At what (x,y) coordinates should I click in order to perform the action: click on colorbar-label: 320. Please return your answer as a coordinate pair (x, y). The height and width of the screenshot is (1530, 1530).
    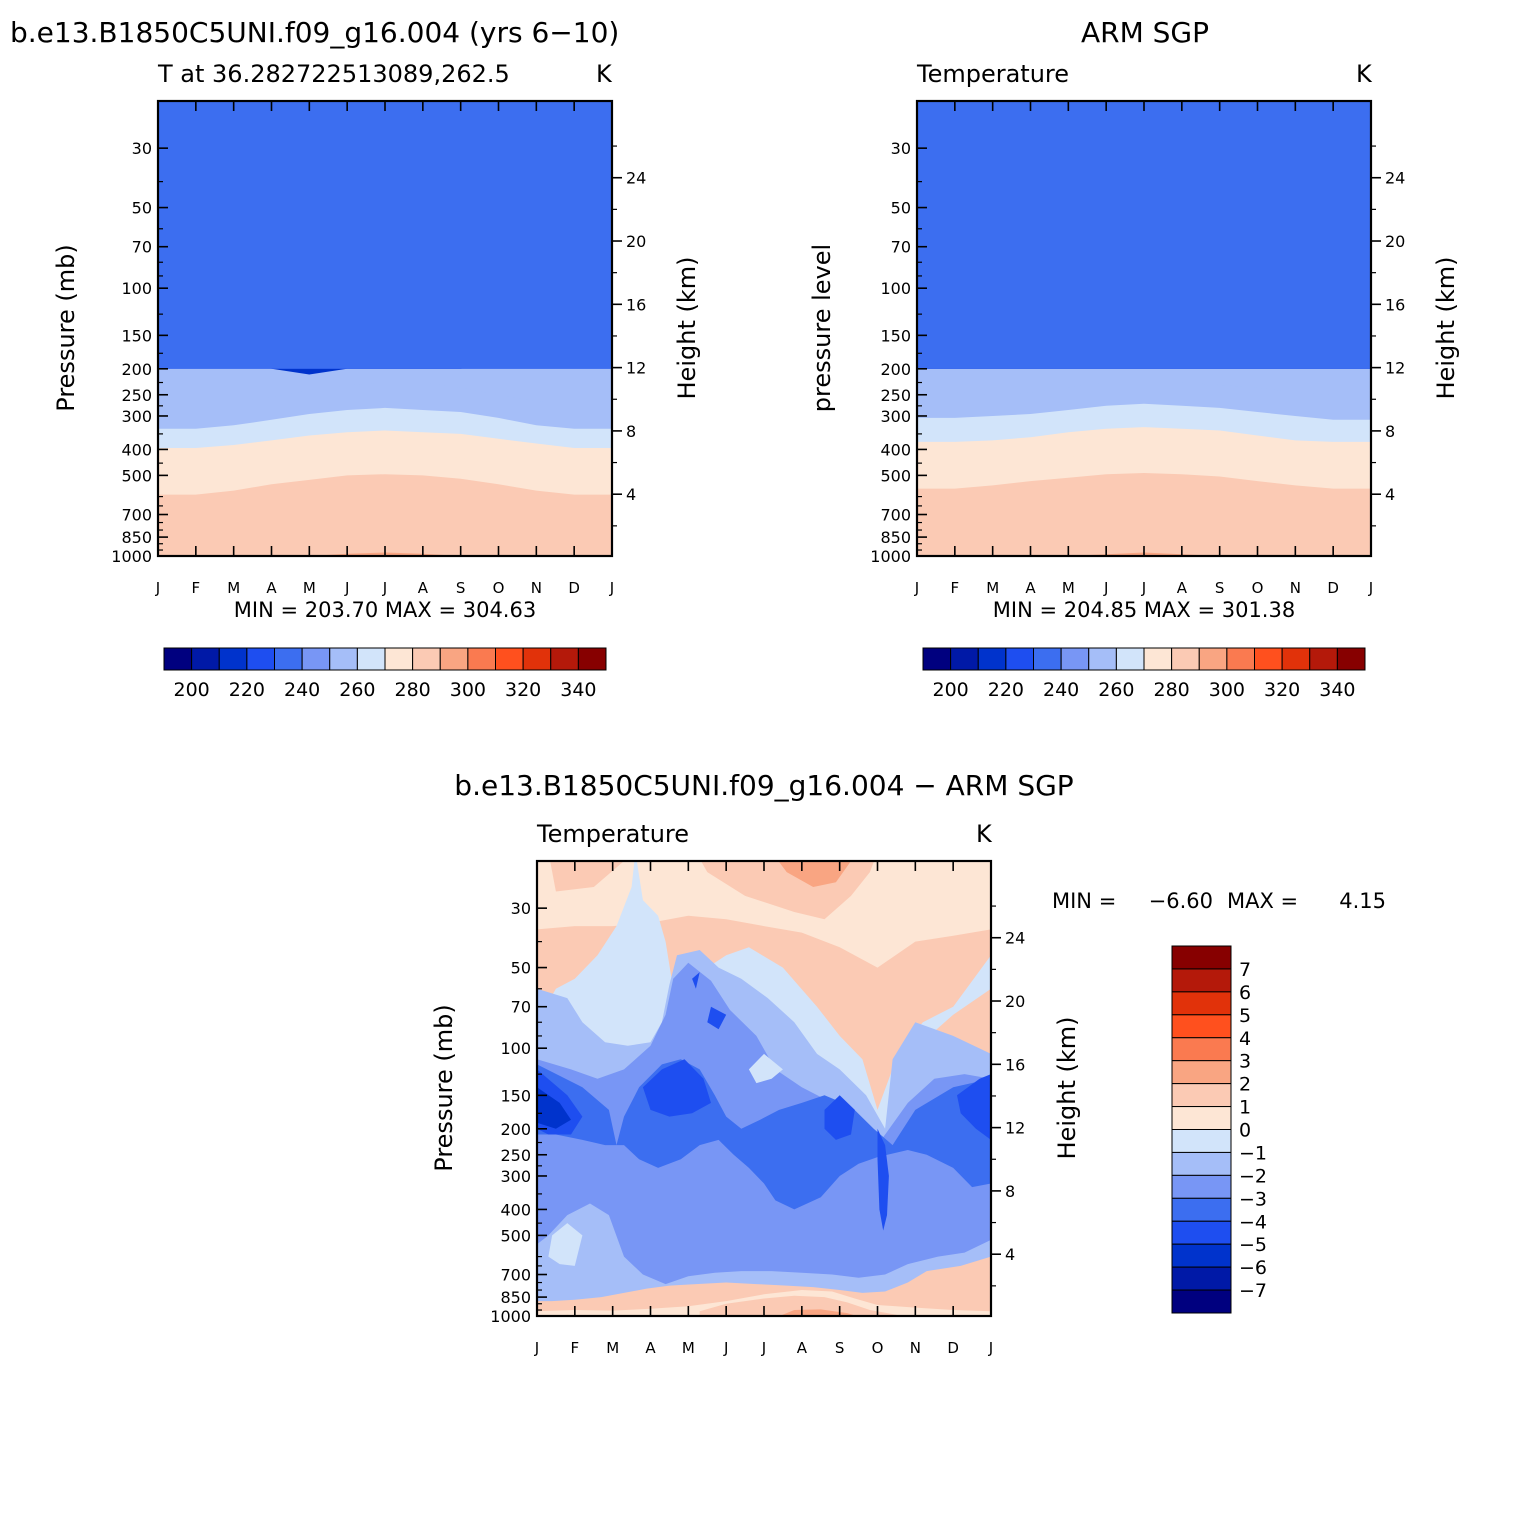
    Looking at the image, I should click on (523, 690).